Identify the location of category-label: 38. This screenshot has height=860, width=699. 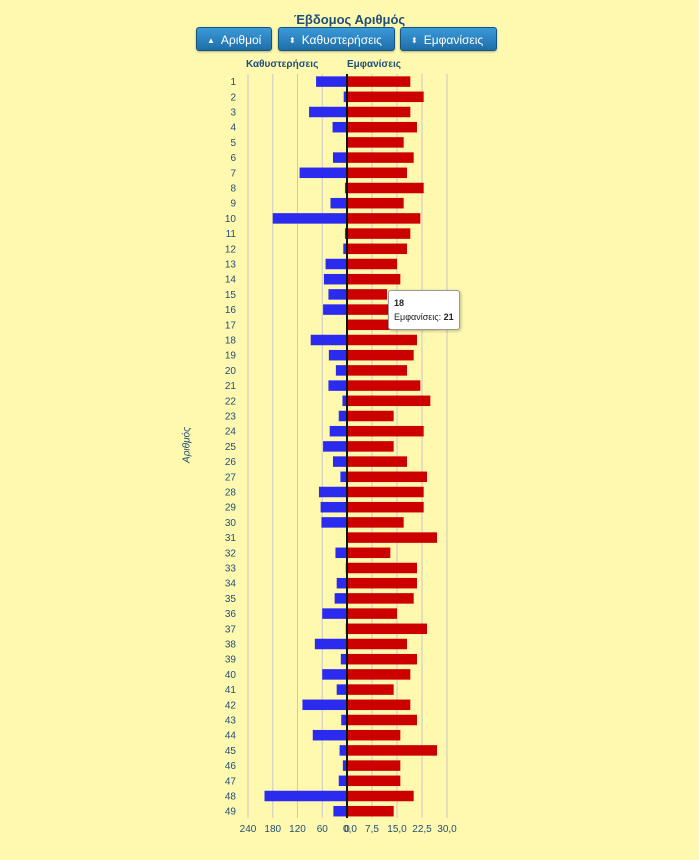
(231, 645).